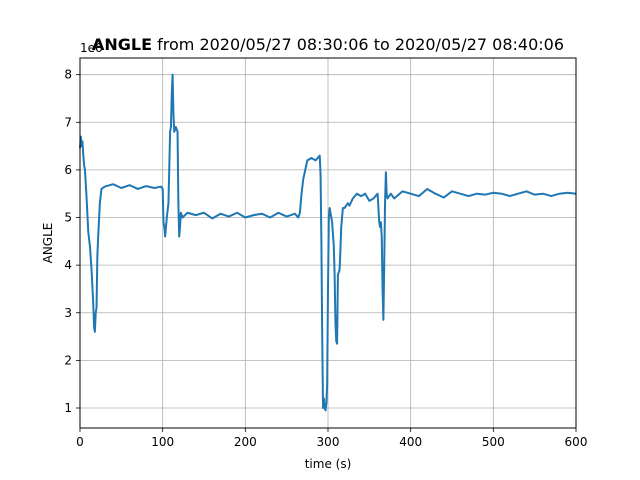 This screenshot has height=480, width=640. What do you see at coordinates (328, 442) in the screenshot?
I see `x-tick-label: 300` at bounding box center [328, 442].